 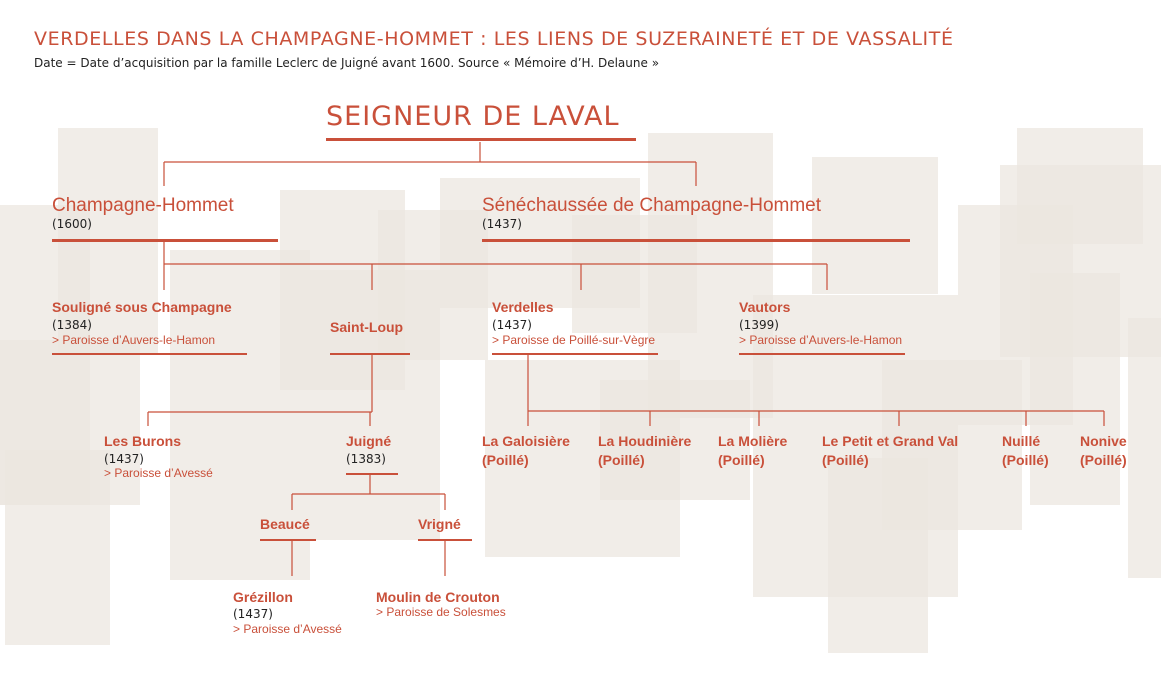 What do you see at coordinates (759, 325) in the screenshot?
I see `vautors-date: (1399)` at bounding box center [759, 325].